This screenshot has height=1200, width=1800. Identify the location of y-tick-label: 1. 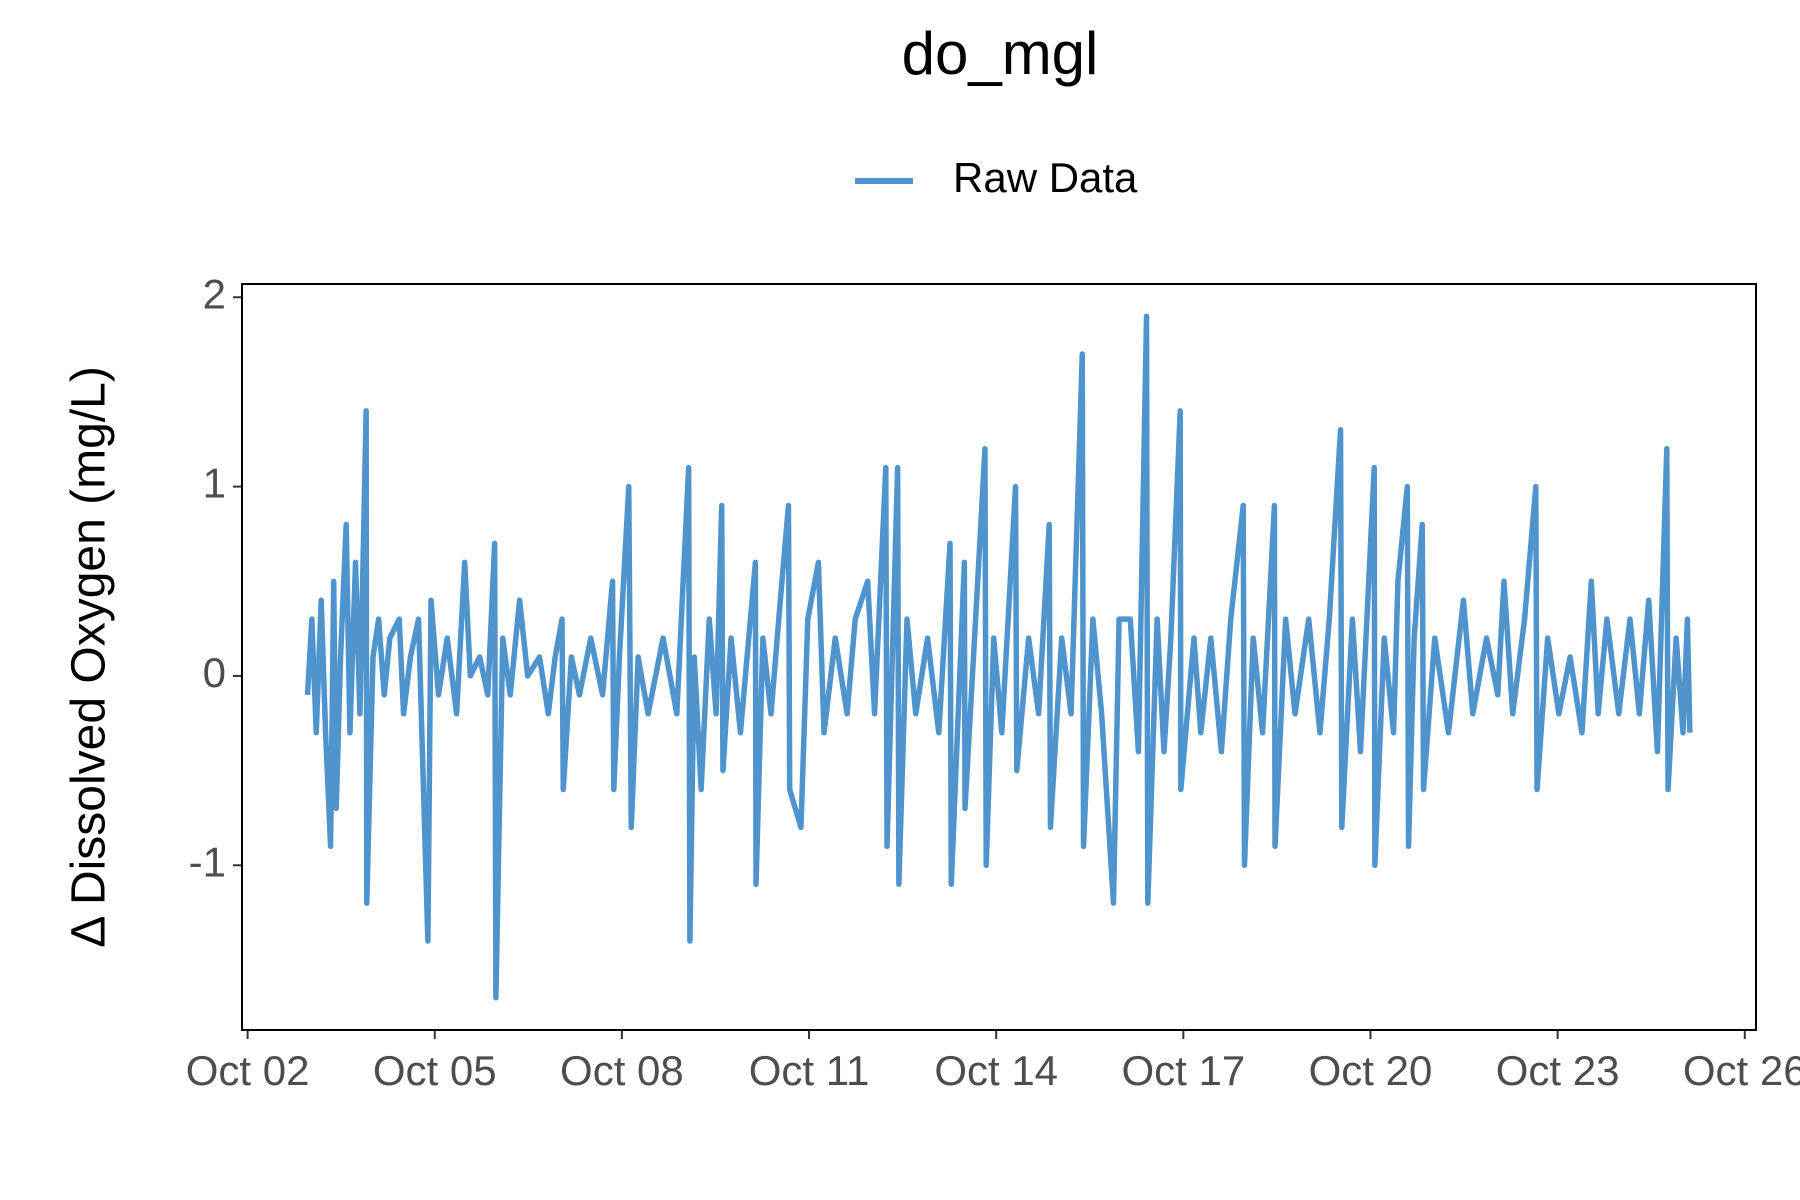
(214, 483).